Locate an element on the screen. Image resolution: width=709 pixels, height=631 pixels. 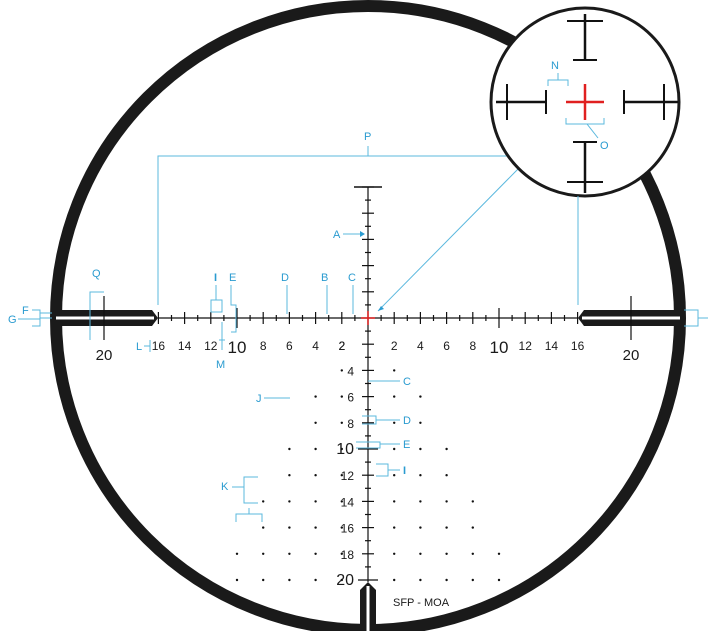
h-label-left: 8 is located at coordinates (263, 346).